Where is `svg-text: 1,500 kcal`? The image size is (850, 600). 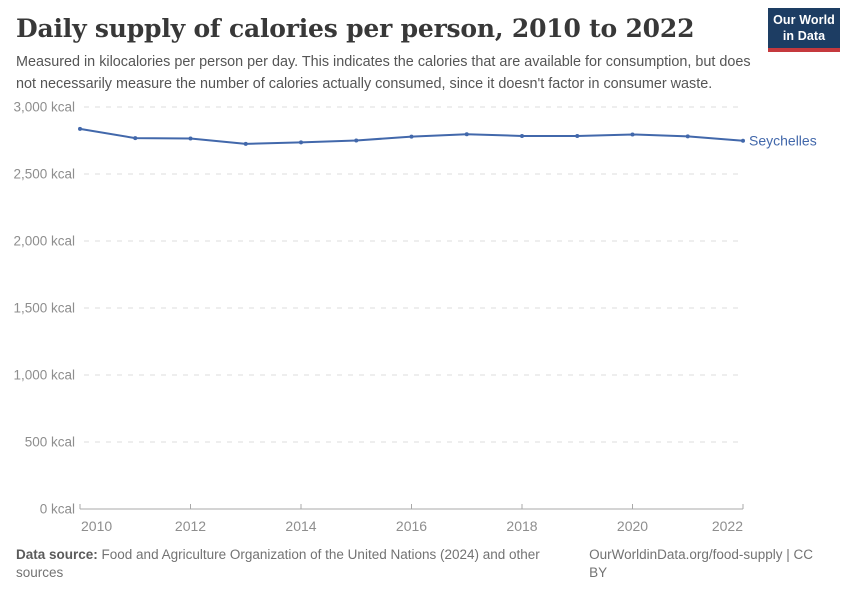 svg-text: 1,500 kcal is located at coordinates (44, 308).